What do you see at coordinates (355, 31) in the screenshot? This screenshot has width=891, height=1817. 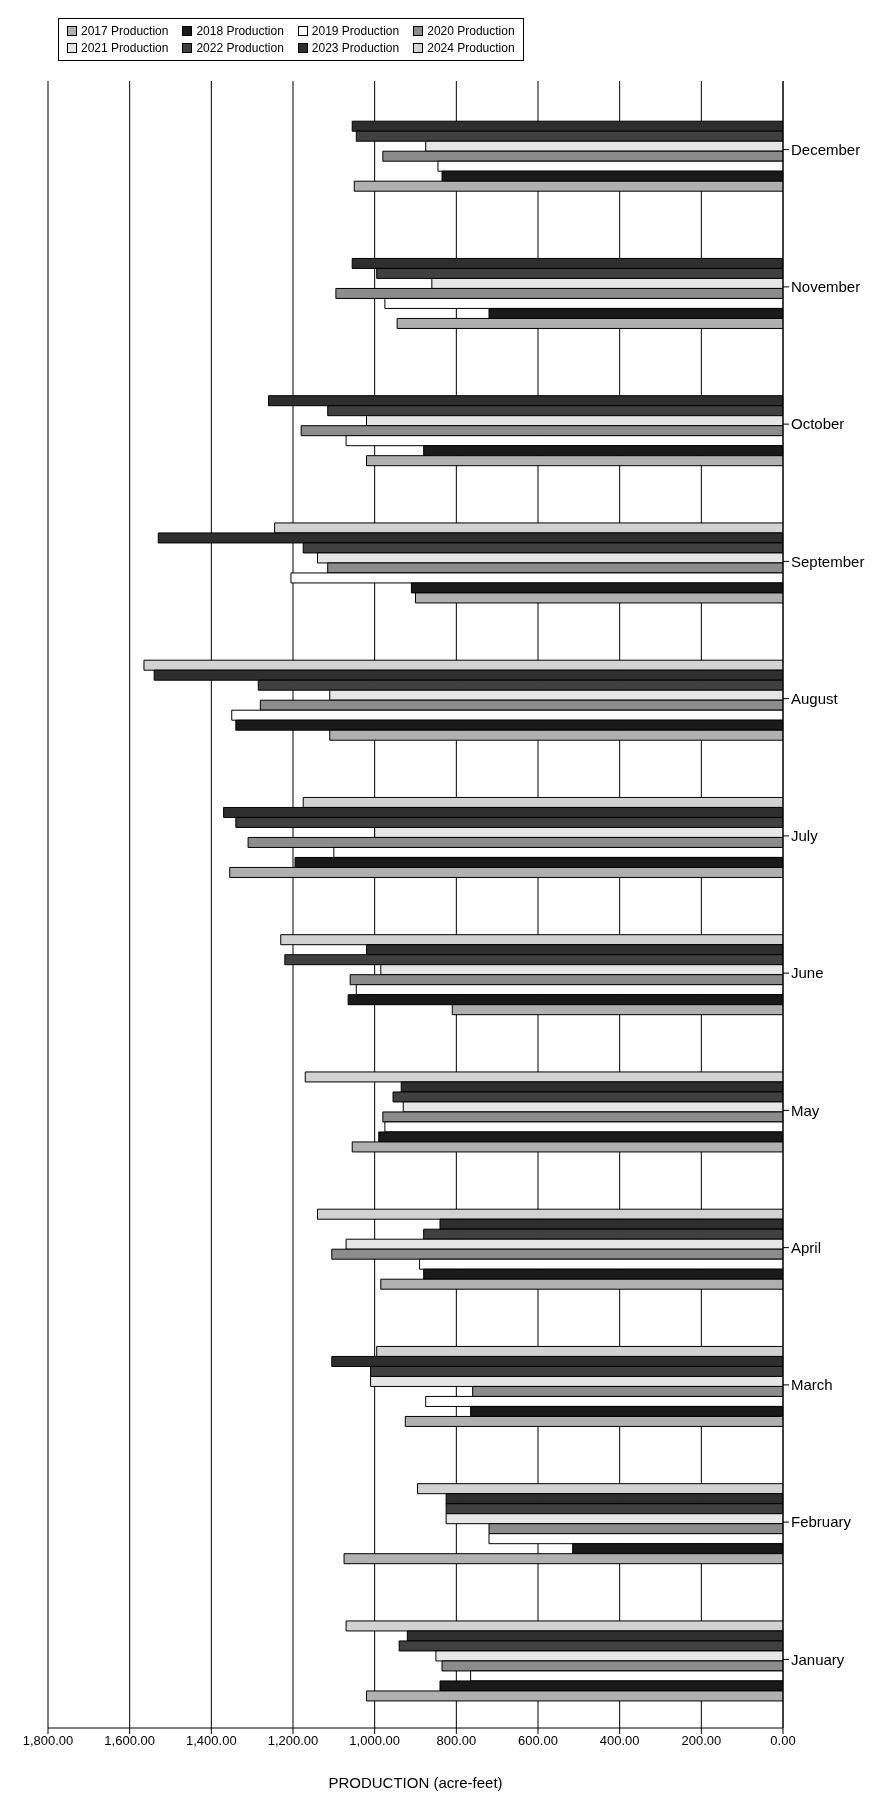 I see `legend-label: 2019 Production` at bounding box center [355, 31].